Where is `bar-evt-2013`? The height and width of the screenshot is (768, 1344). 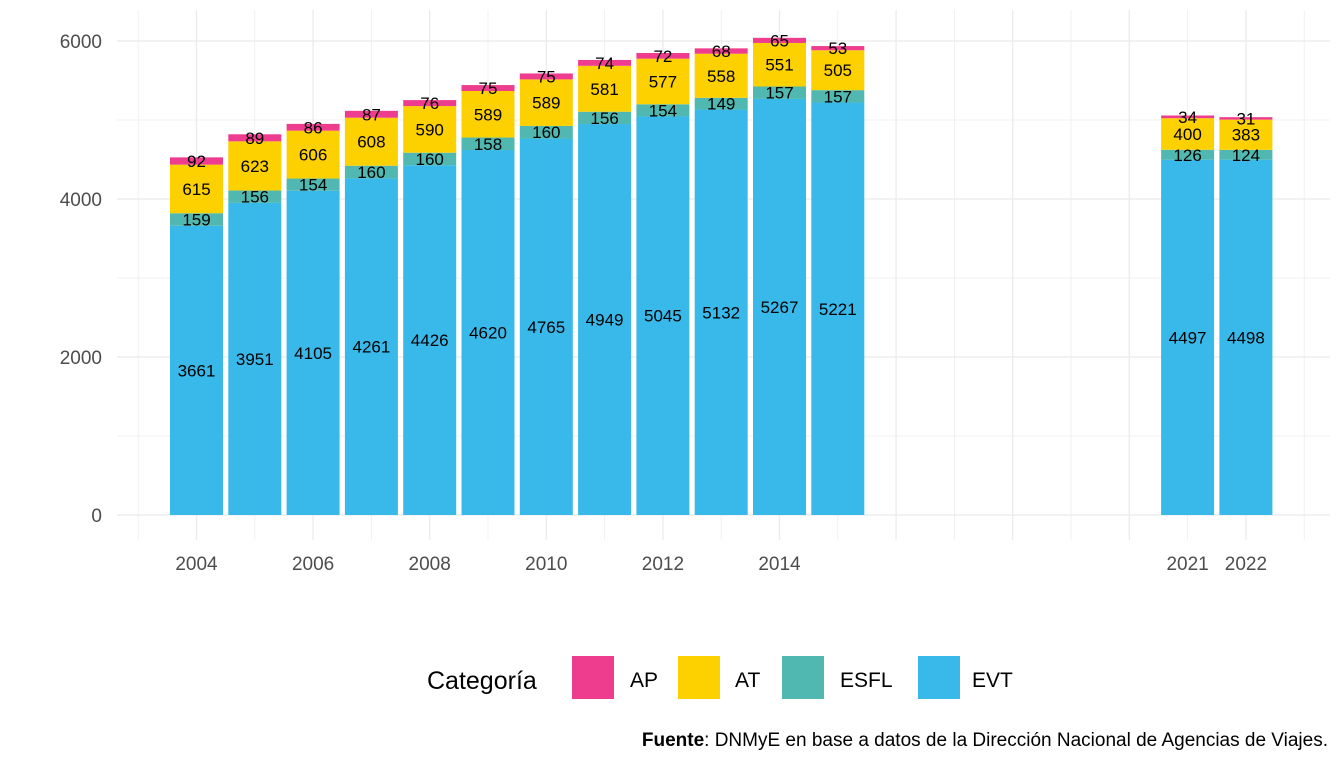 bar-evt-2013 is located at coordinates (721, 312).